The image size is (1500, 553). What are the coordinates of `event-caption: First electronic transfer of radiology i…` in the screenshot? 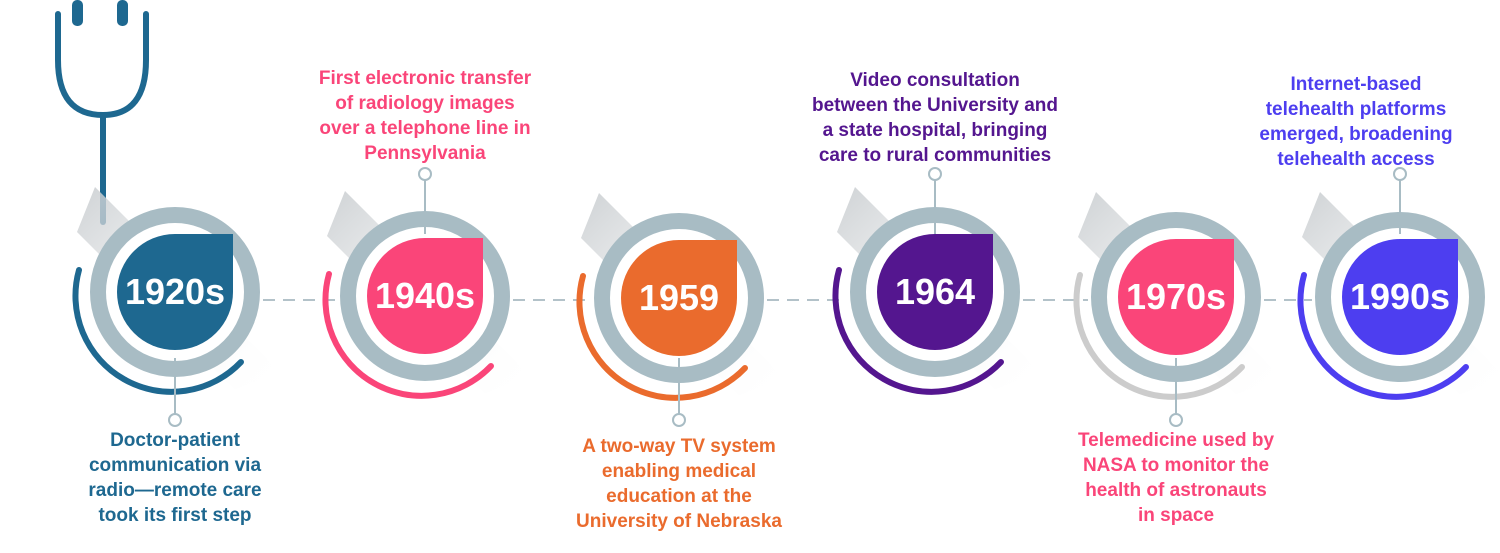 It's located at (425, 116).